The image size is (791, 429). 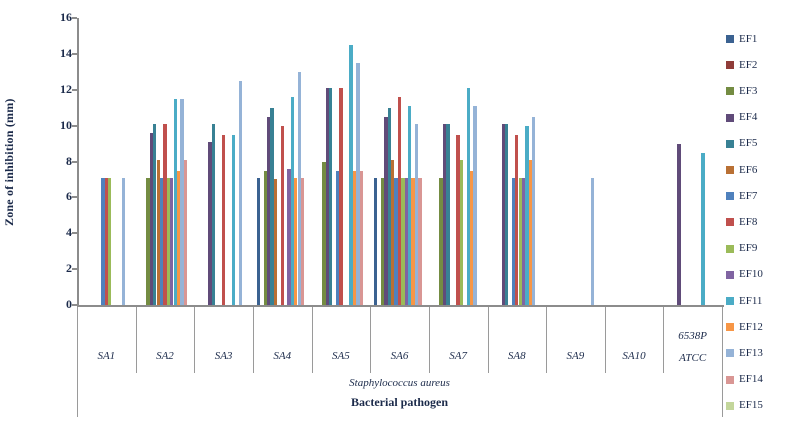 What do you see at coordinates (748, 221) in the screenshot?
I see `legend-label-EF8: EF8` at bounding box center [748, 221].